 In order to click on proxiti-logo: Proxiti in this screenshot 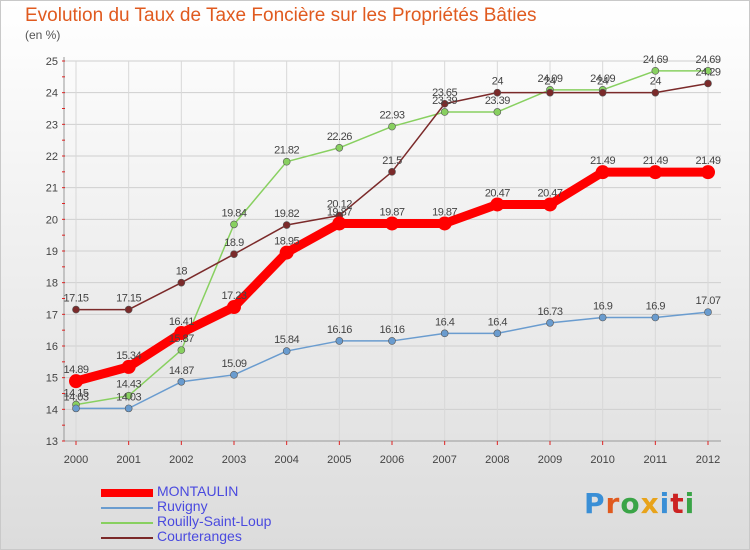, I will do `click(639, 503)`.